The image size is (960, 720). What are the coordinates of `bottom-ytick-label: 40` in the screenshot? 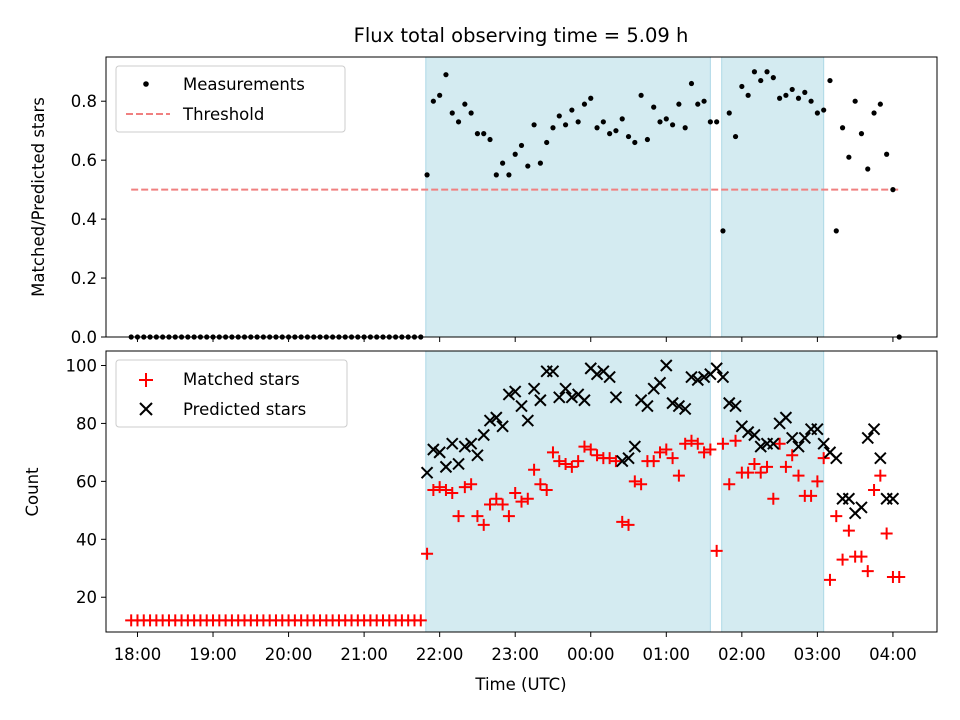 It's located at (86, 539).